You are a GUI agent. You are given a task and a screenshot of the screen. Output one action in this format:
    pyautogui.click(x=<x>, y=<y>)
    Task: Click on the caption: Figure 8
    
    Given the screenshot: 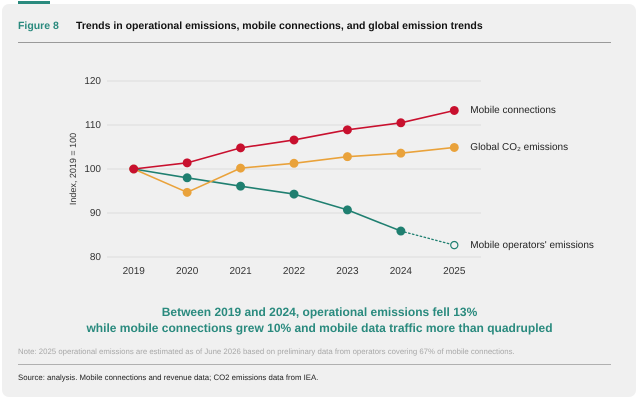 What is the action you would take?
    pyautogui.click(x=38, y=26)
    